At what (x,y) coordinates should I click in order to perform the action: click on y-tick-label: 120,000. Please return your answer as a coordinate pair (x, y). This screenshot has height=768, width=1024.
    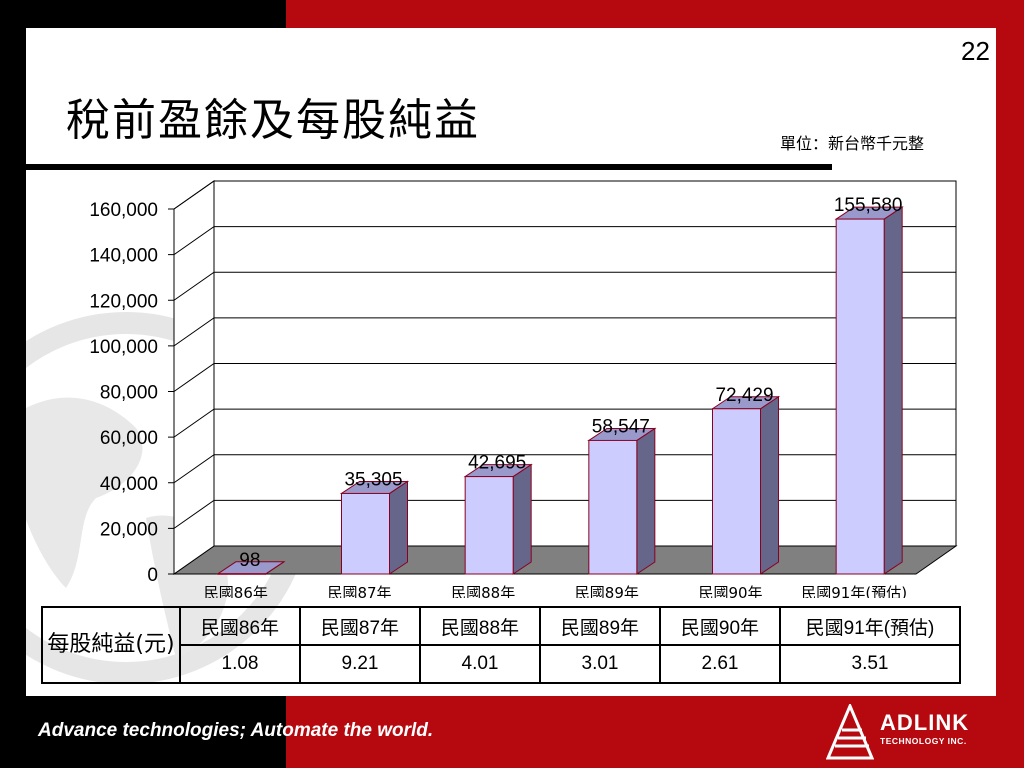
    Looking at the image, I should click on (123, 301).